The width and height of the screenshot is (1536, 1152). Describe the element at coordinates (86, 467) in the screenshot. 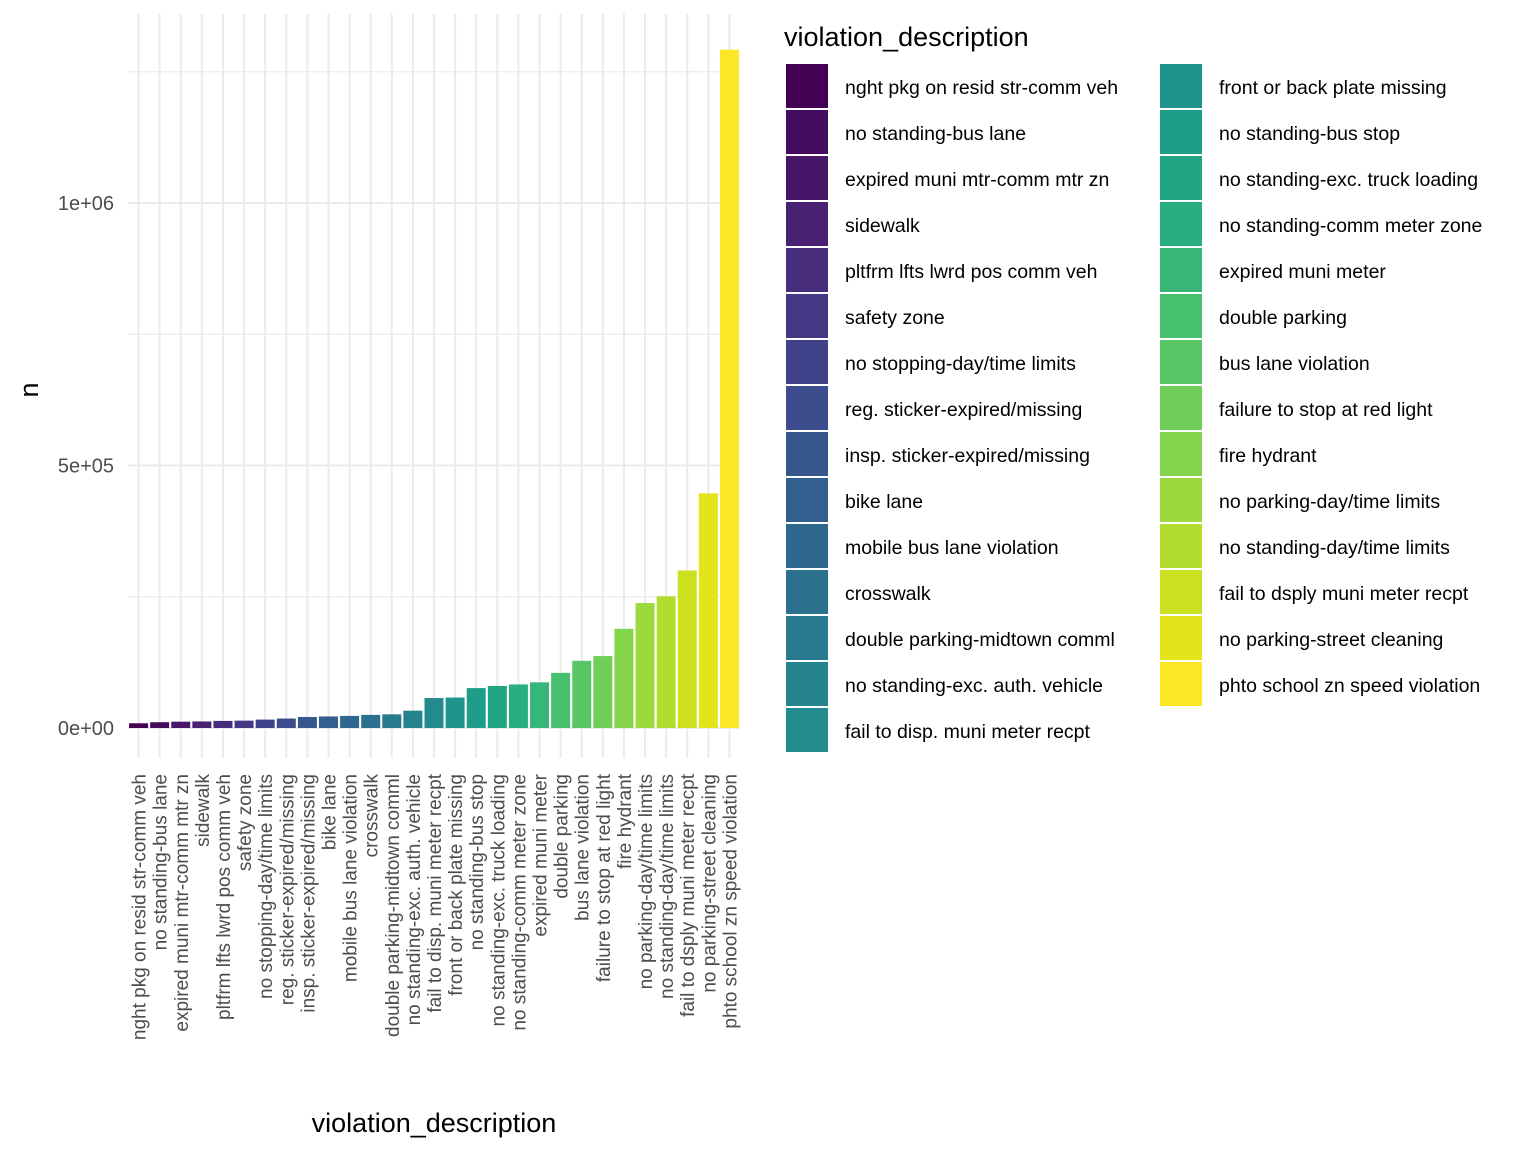

I see `y-tick-label: 5e+05` at that location.